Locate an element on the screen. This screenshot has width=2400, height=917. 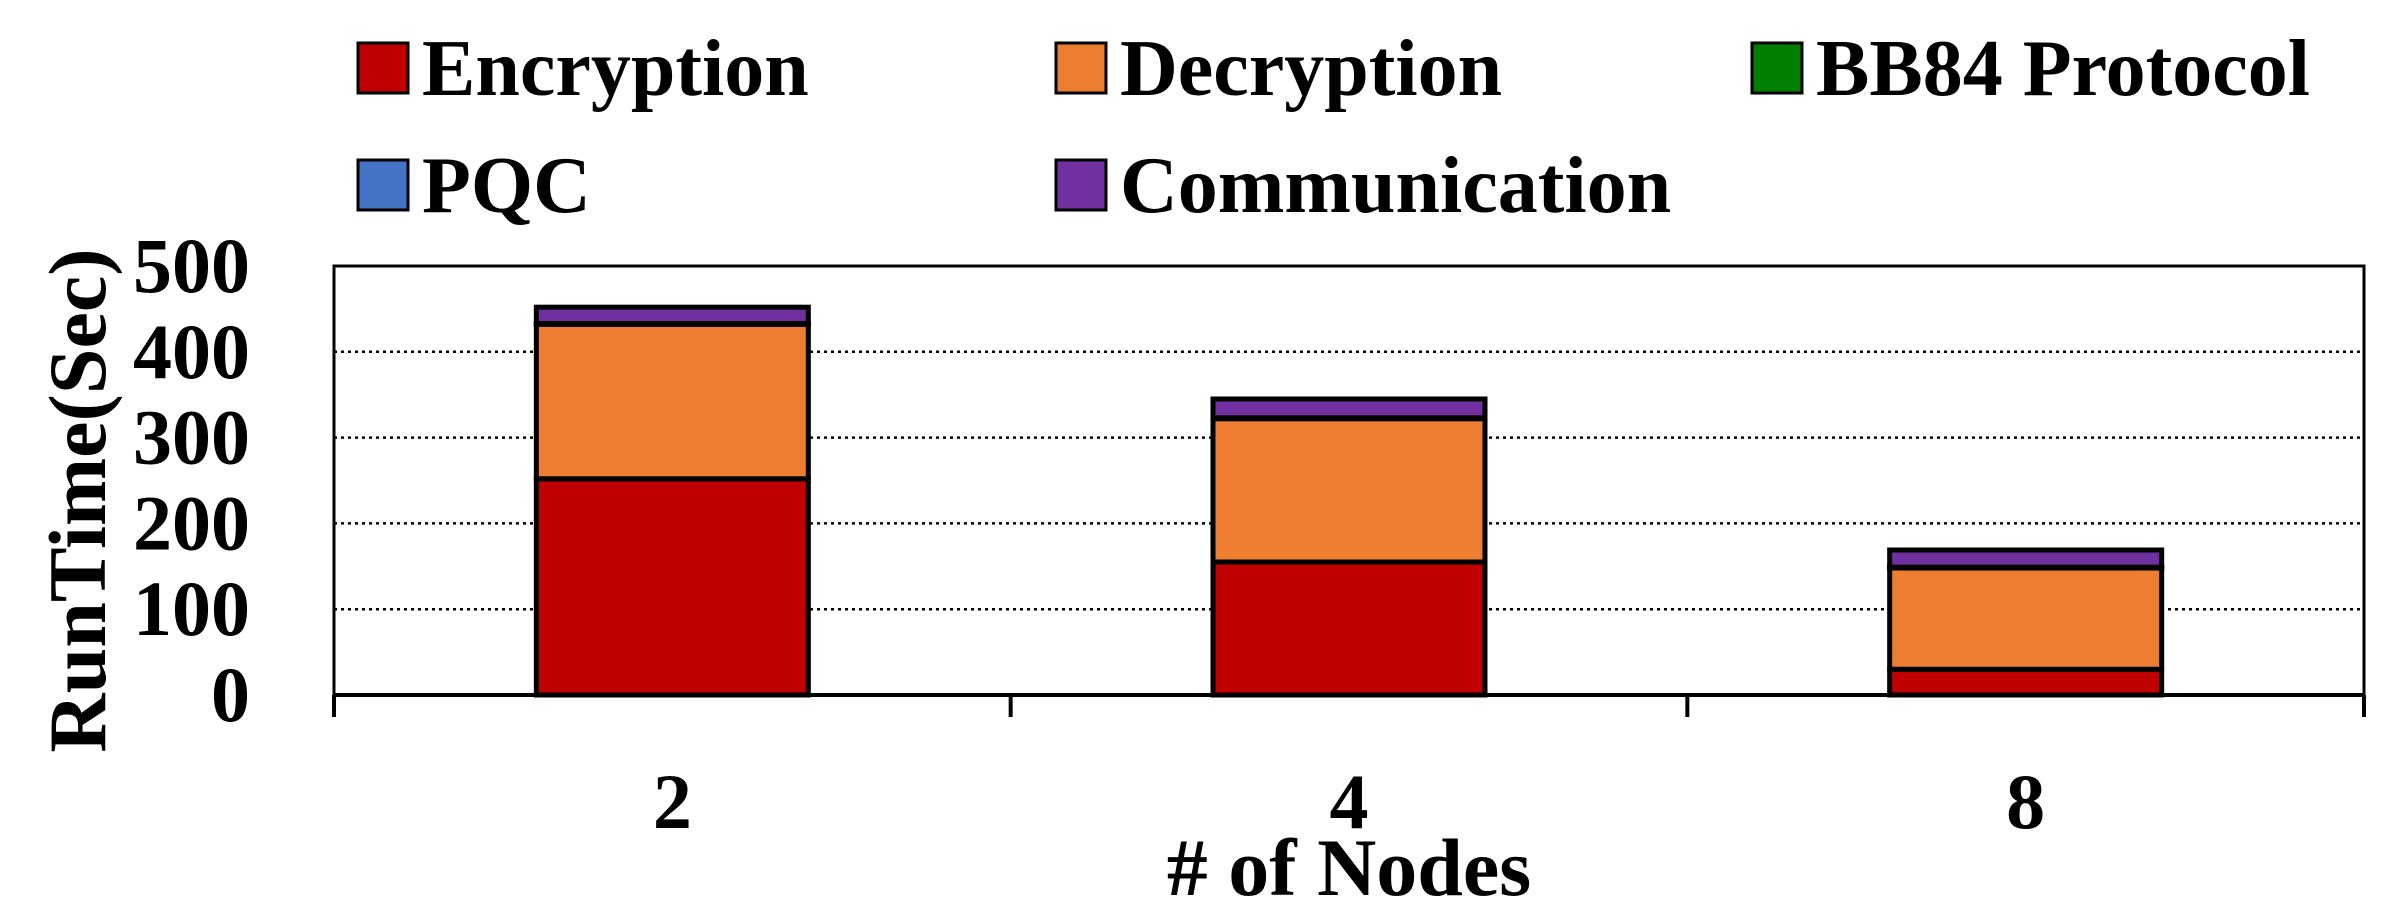
legend-label-pqc: PQC is located at coordinates (506, 186).